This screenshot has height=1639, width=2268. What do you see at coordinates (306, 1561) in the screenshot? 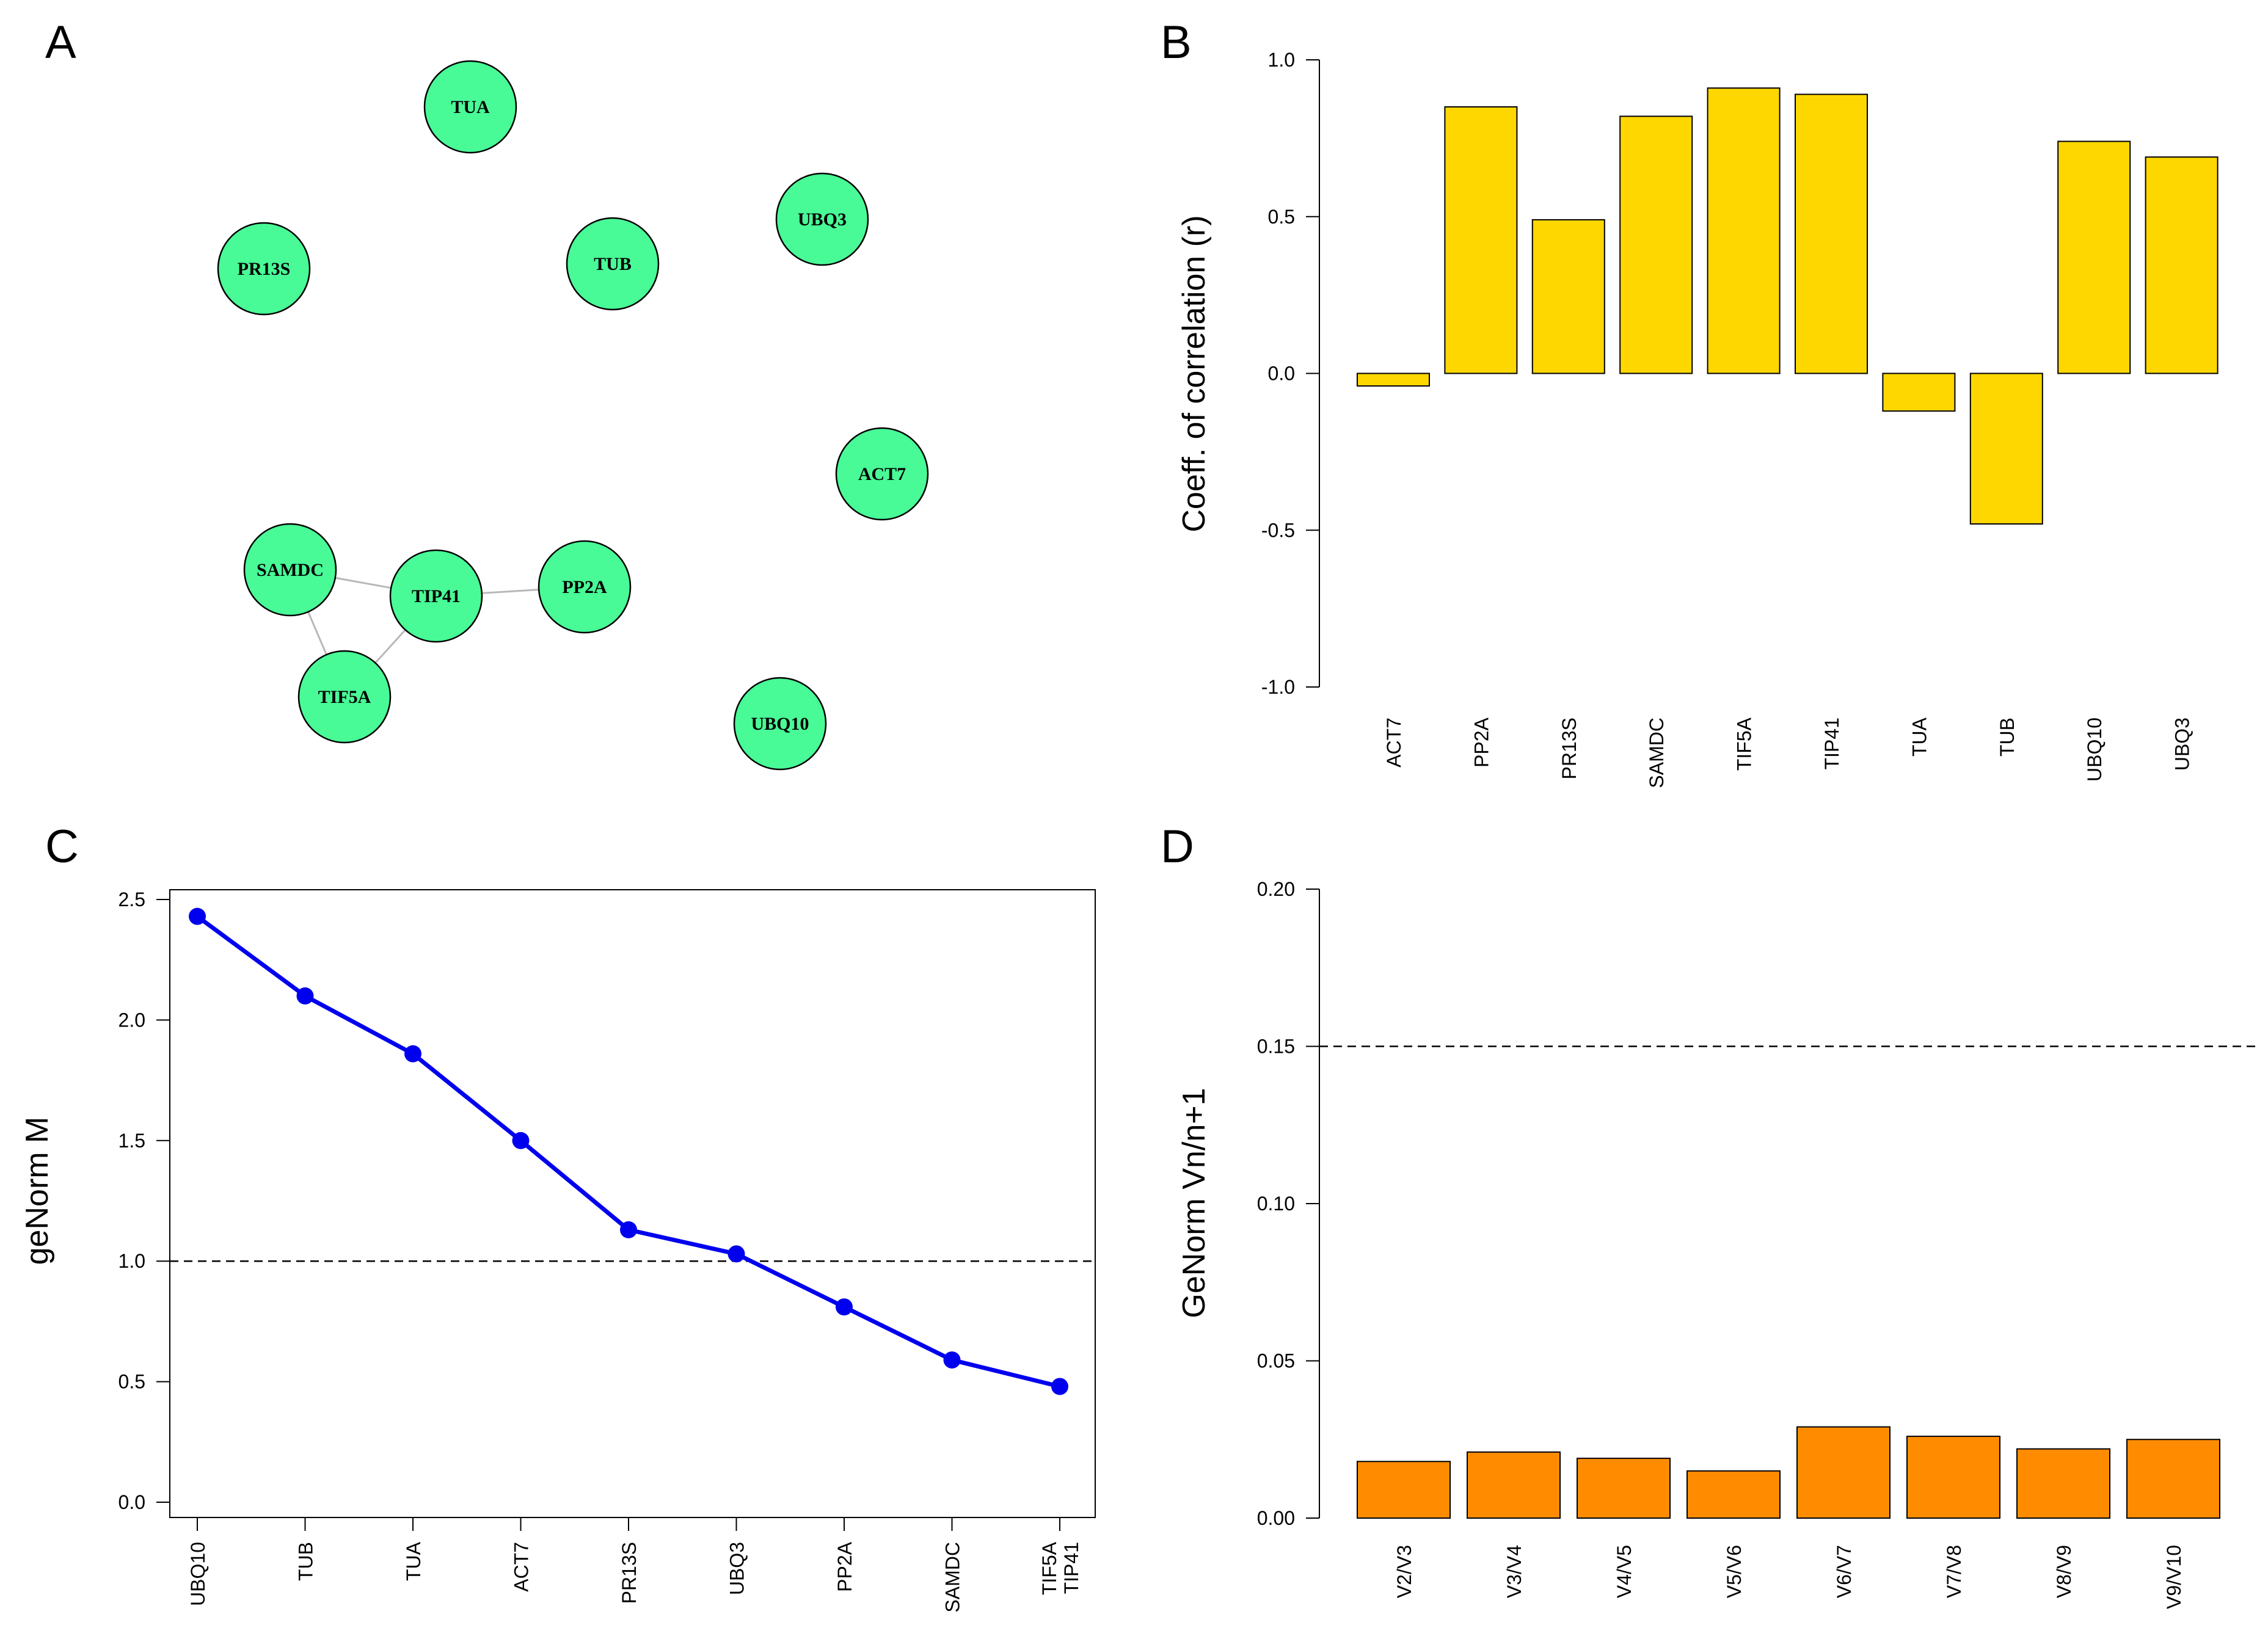
I see `c-x-tick-label-tub: TUB` at bounding box center [306, 1561].